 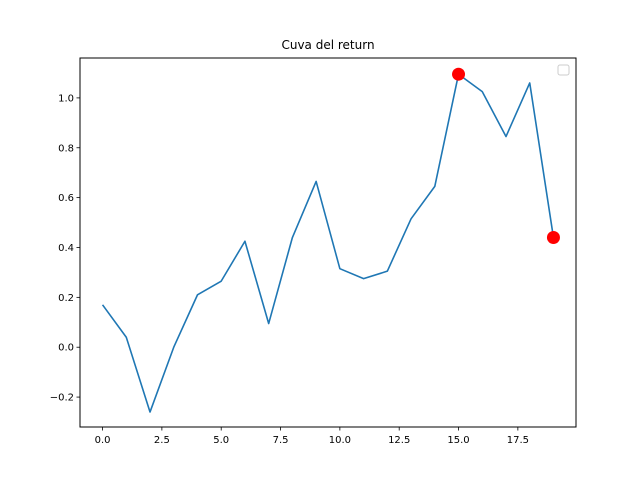 I want to click on x-tick-label: 12.5, so click(x=399, y=440).